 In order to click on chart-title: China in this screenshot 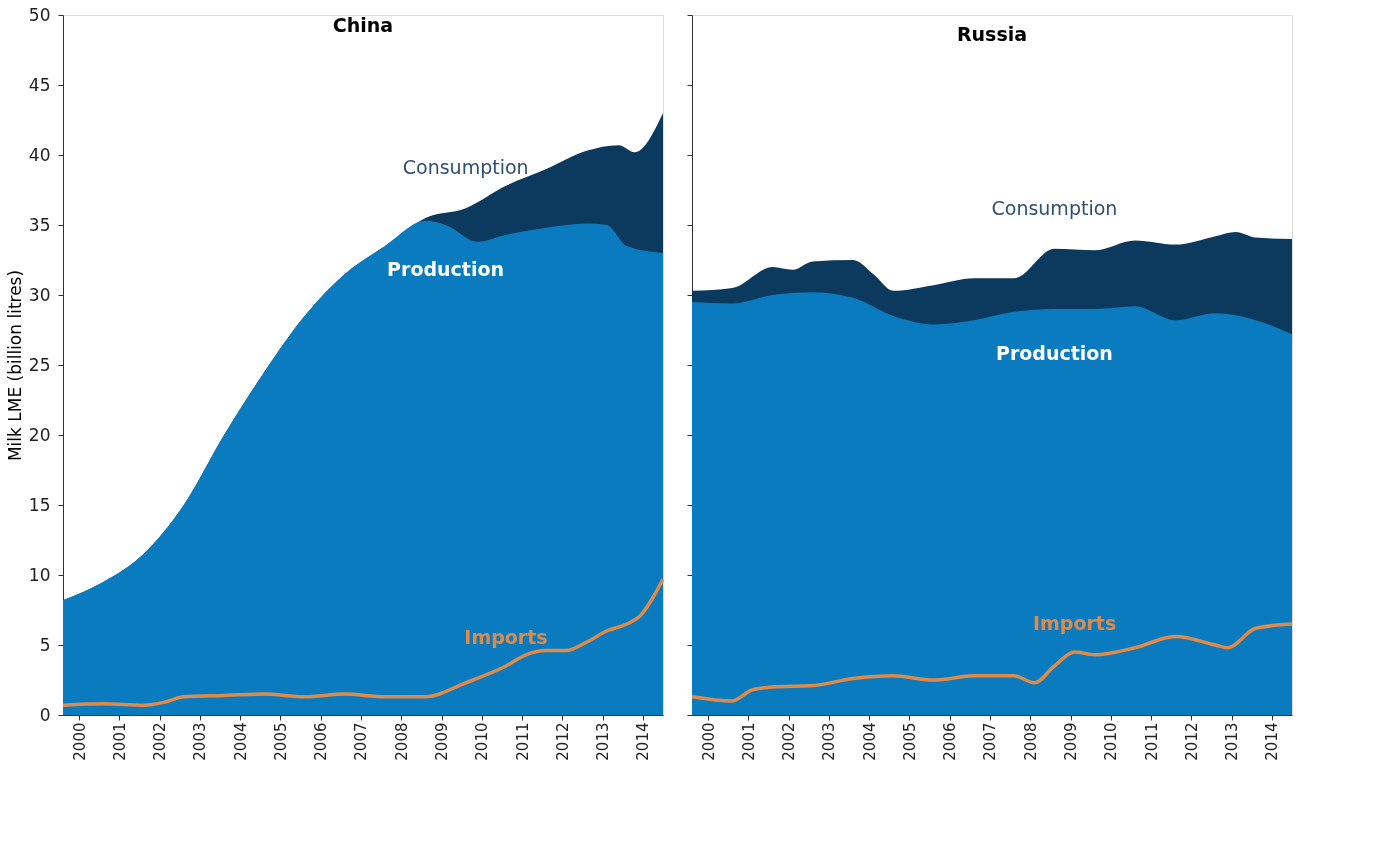, I will do `click(363, 25)`.